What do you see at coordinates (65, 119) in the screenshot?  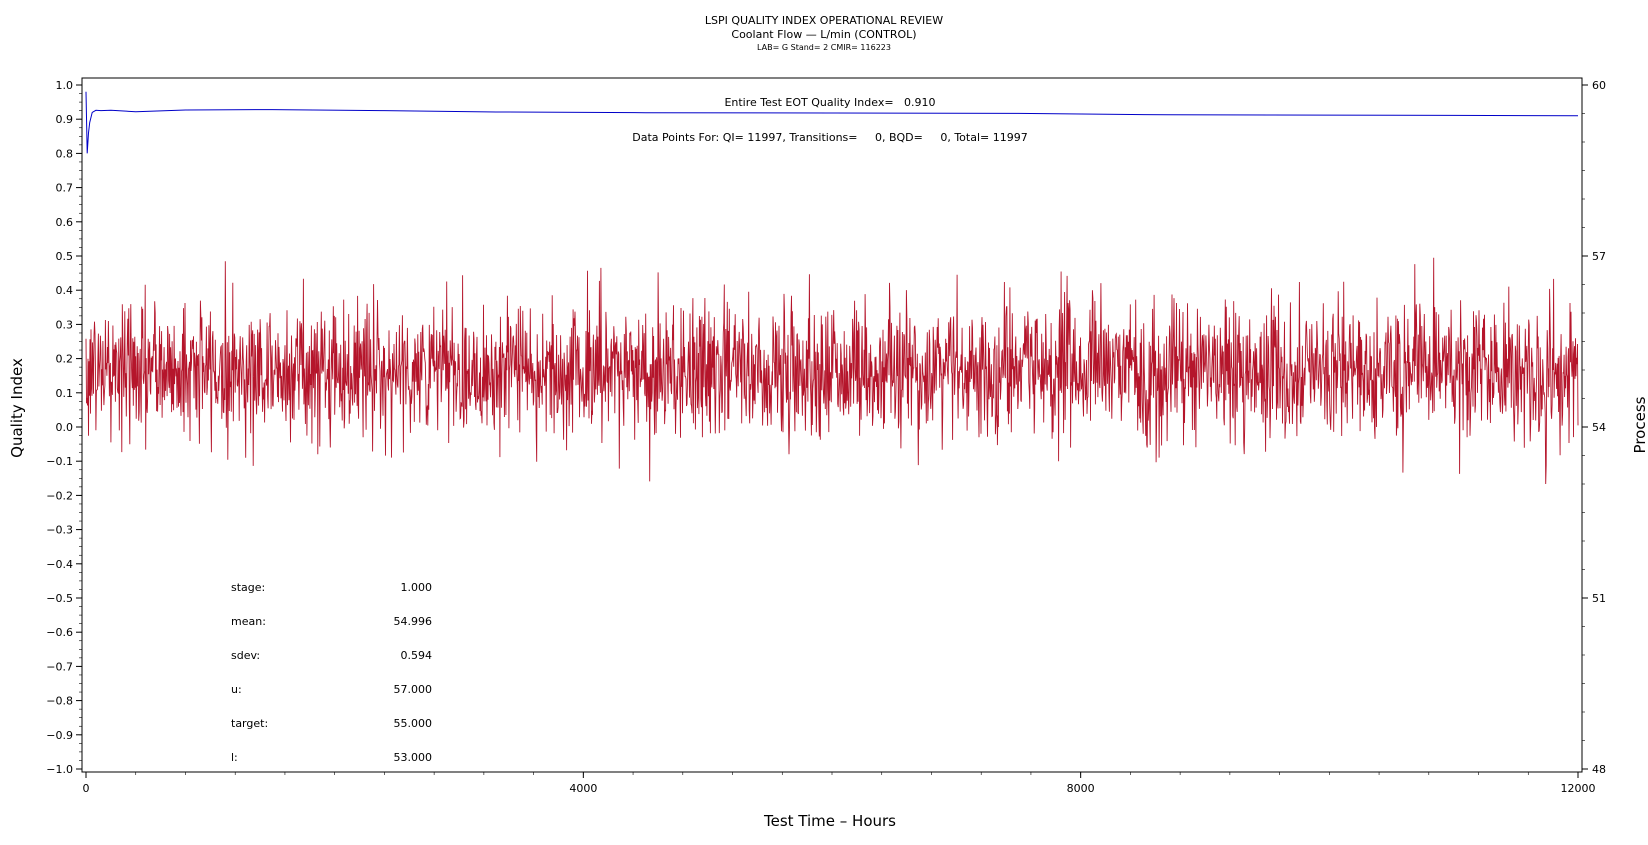 I see `y-tick-label: 0.9` at bounding box center [65, 119].